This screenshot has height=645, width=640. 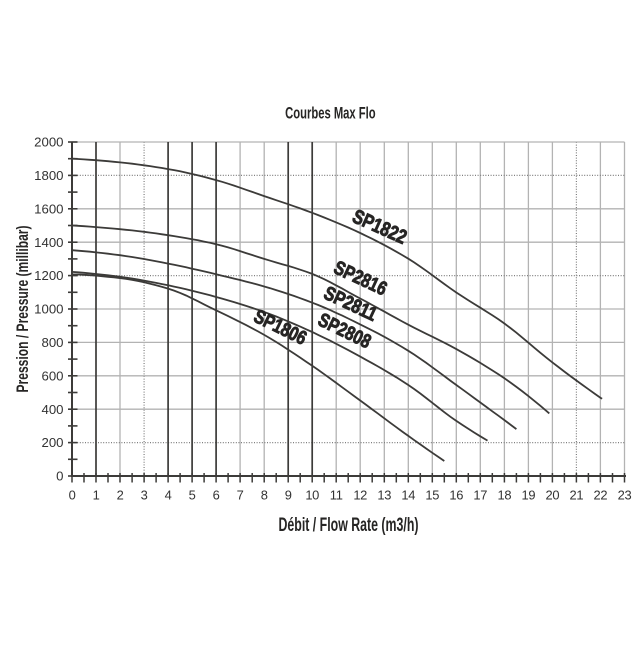 What do you see at coordinates (349, 525) in the screenshot?
I see `svg-text: Débit / Flow Rate (m3/h)` at bounding box center [349, 525].